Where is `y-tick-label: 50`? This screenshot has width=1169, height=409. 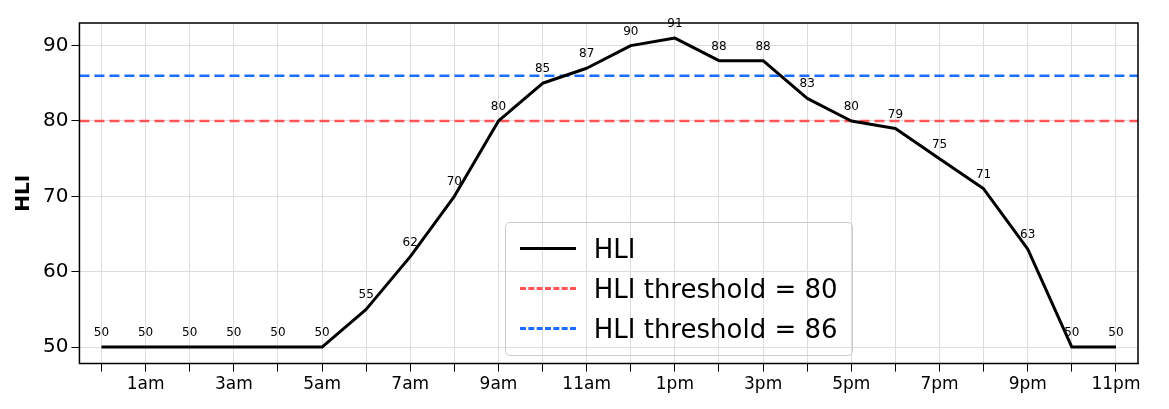 y-tick-label: 50 is located at coordinates (56, 345).